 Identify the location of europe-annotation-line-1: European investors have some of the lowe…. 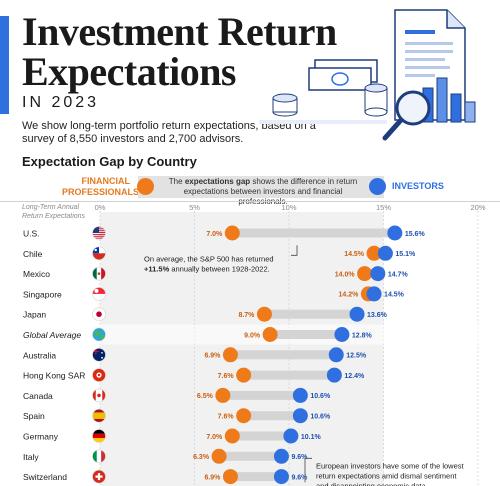
(390, 465).